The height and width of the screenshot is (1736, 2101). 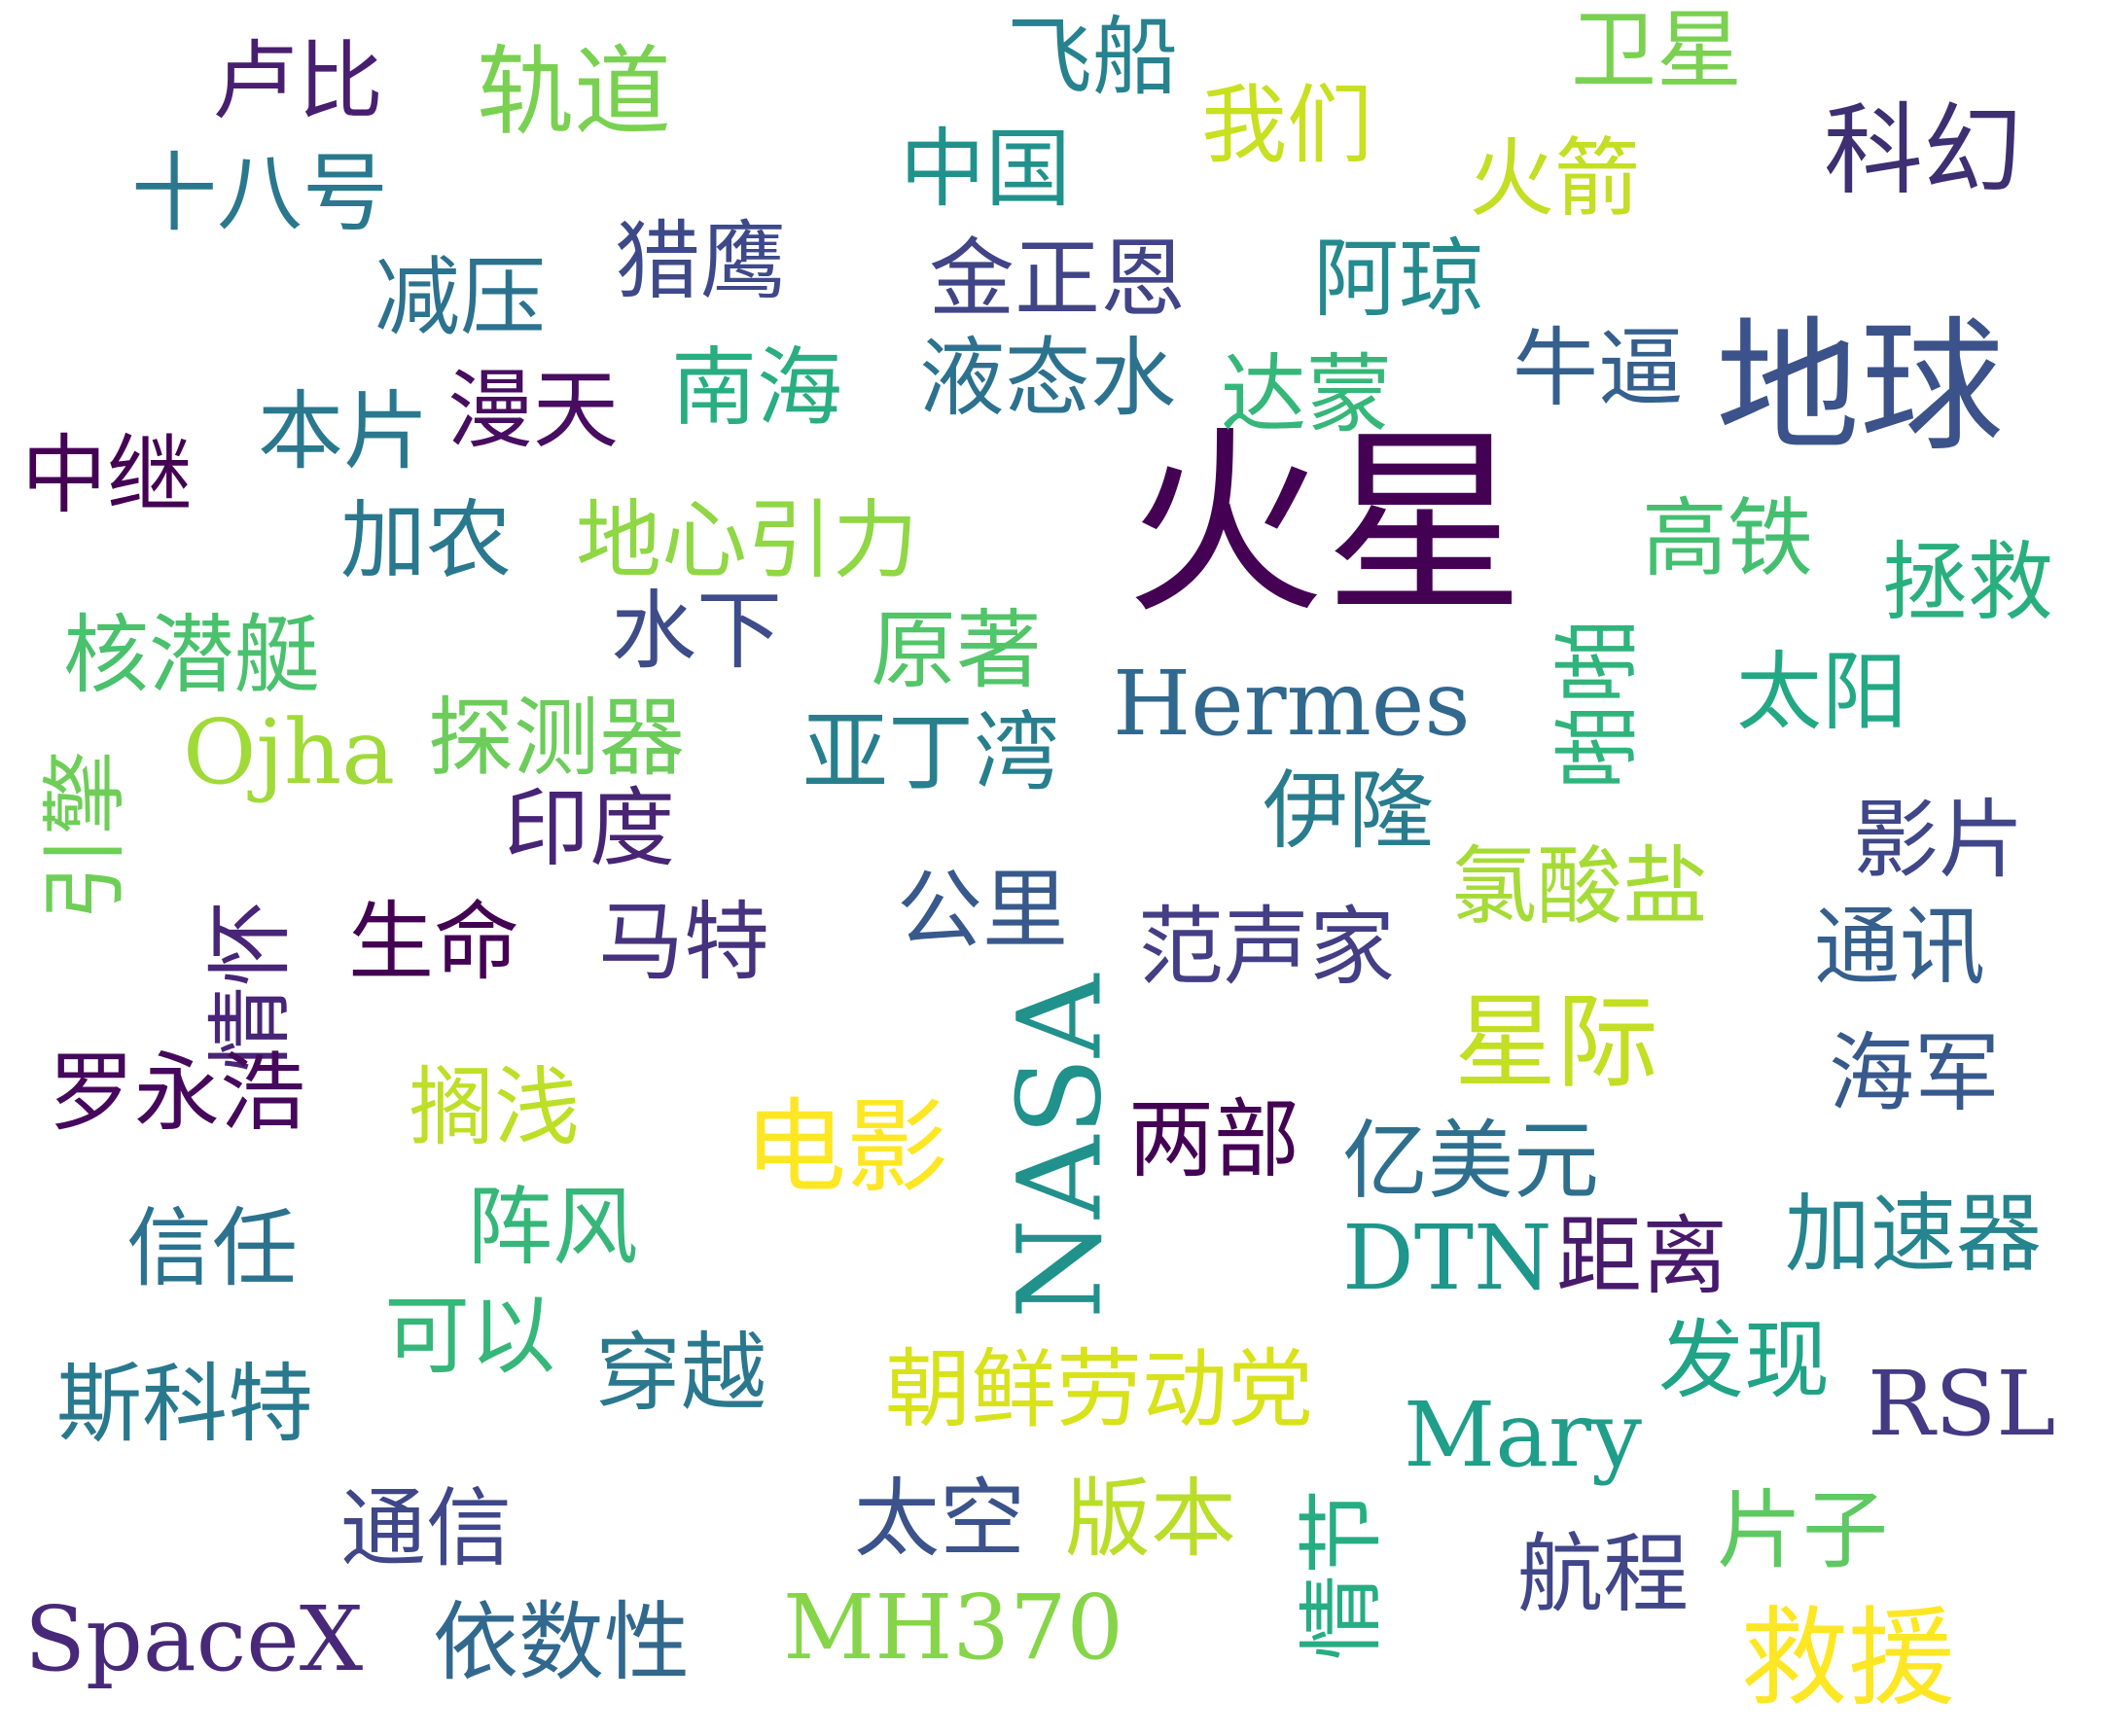 What do you see at coordinates (983, 910) in the screenshot?
I see `word-gongli: 公里` at bounding box center [983, 910].